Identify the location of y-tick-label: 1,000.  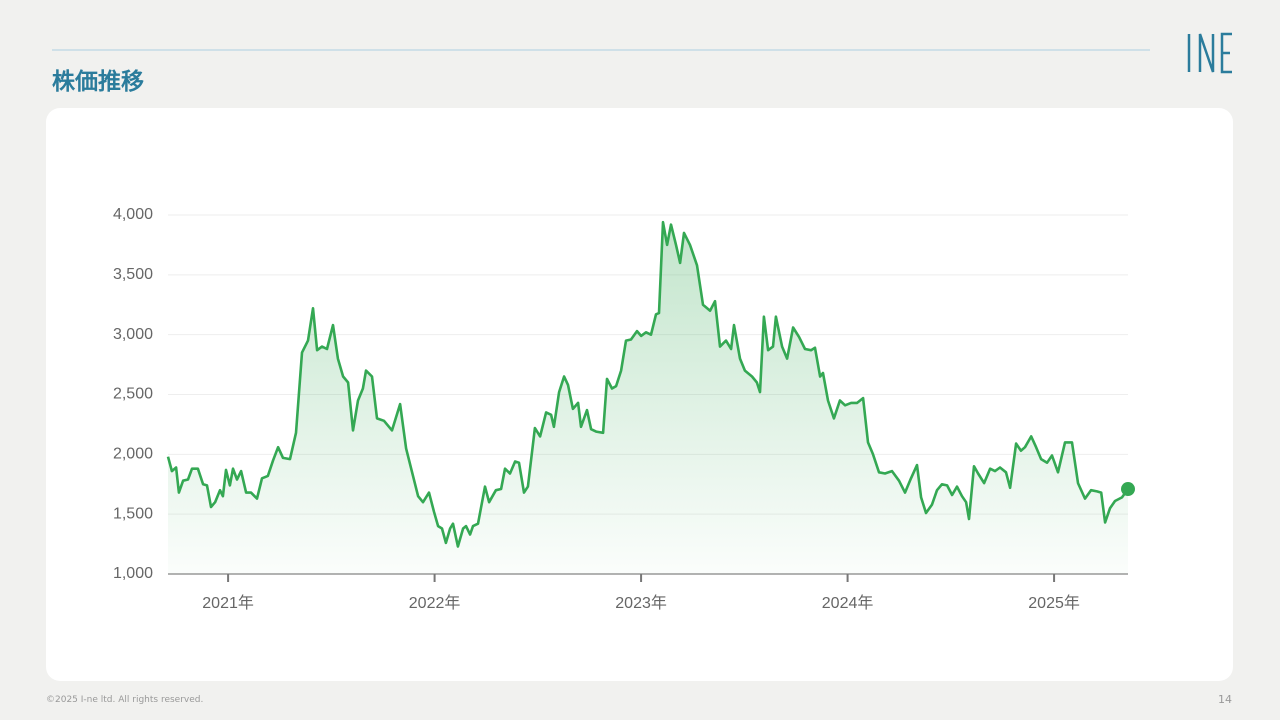
(133, 573).